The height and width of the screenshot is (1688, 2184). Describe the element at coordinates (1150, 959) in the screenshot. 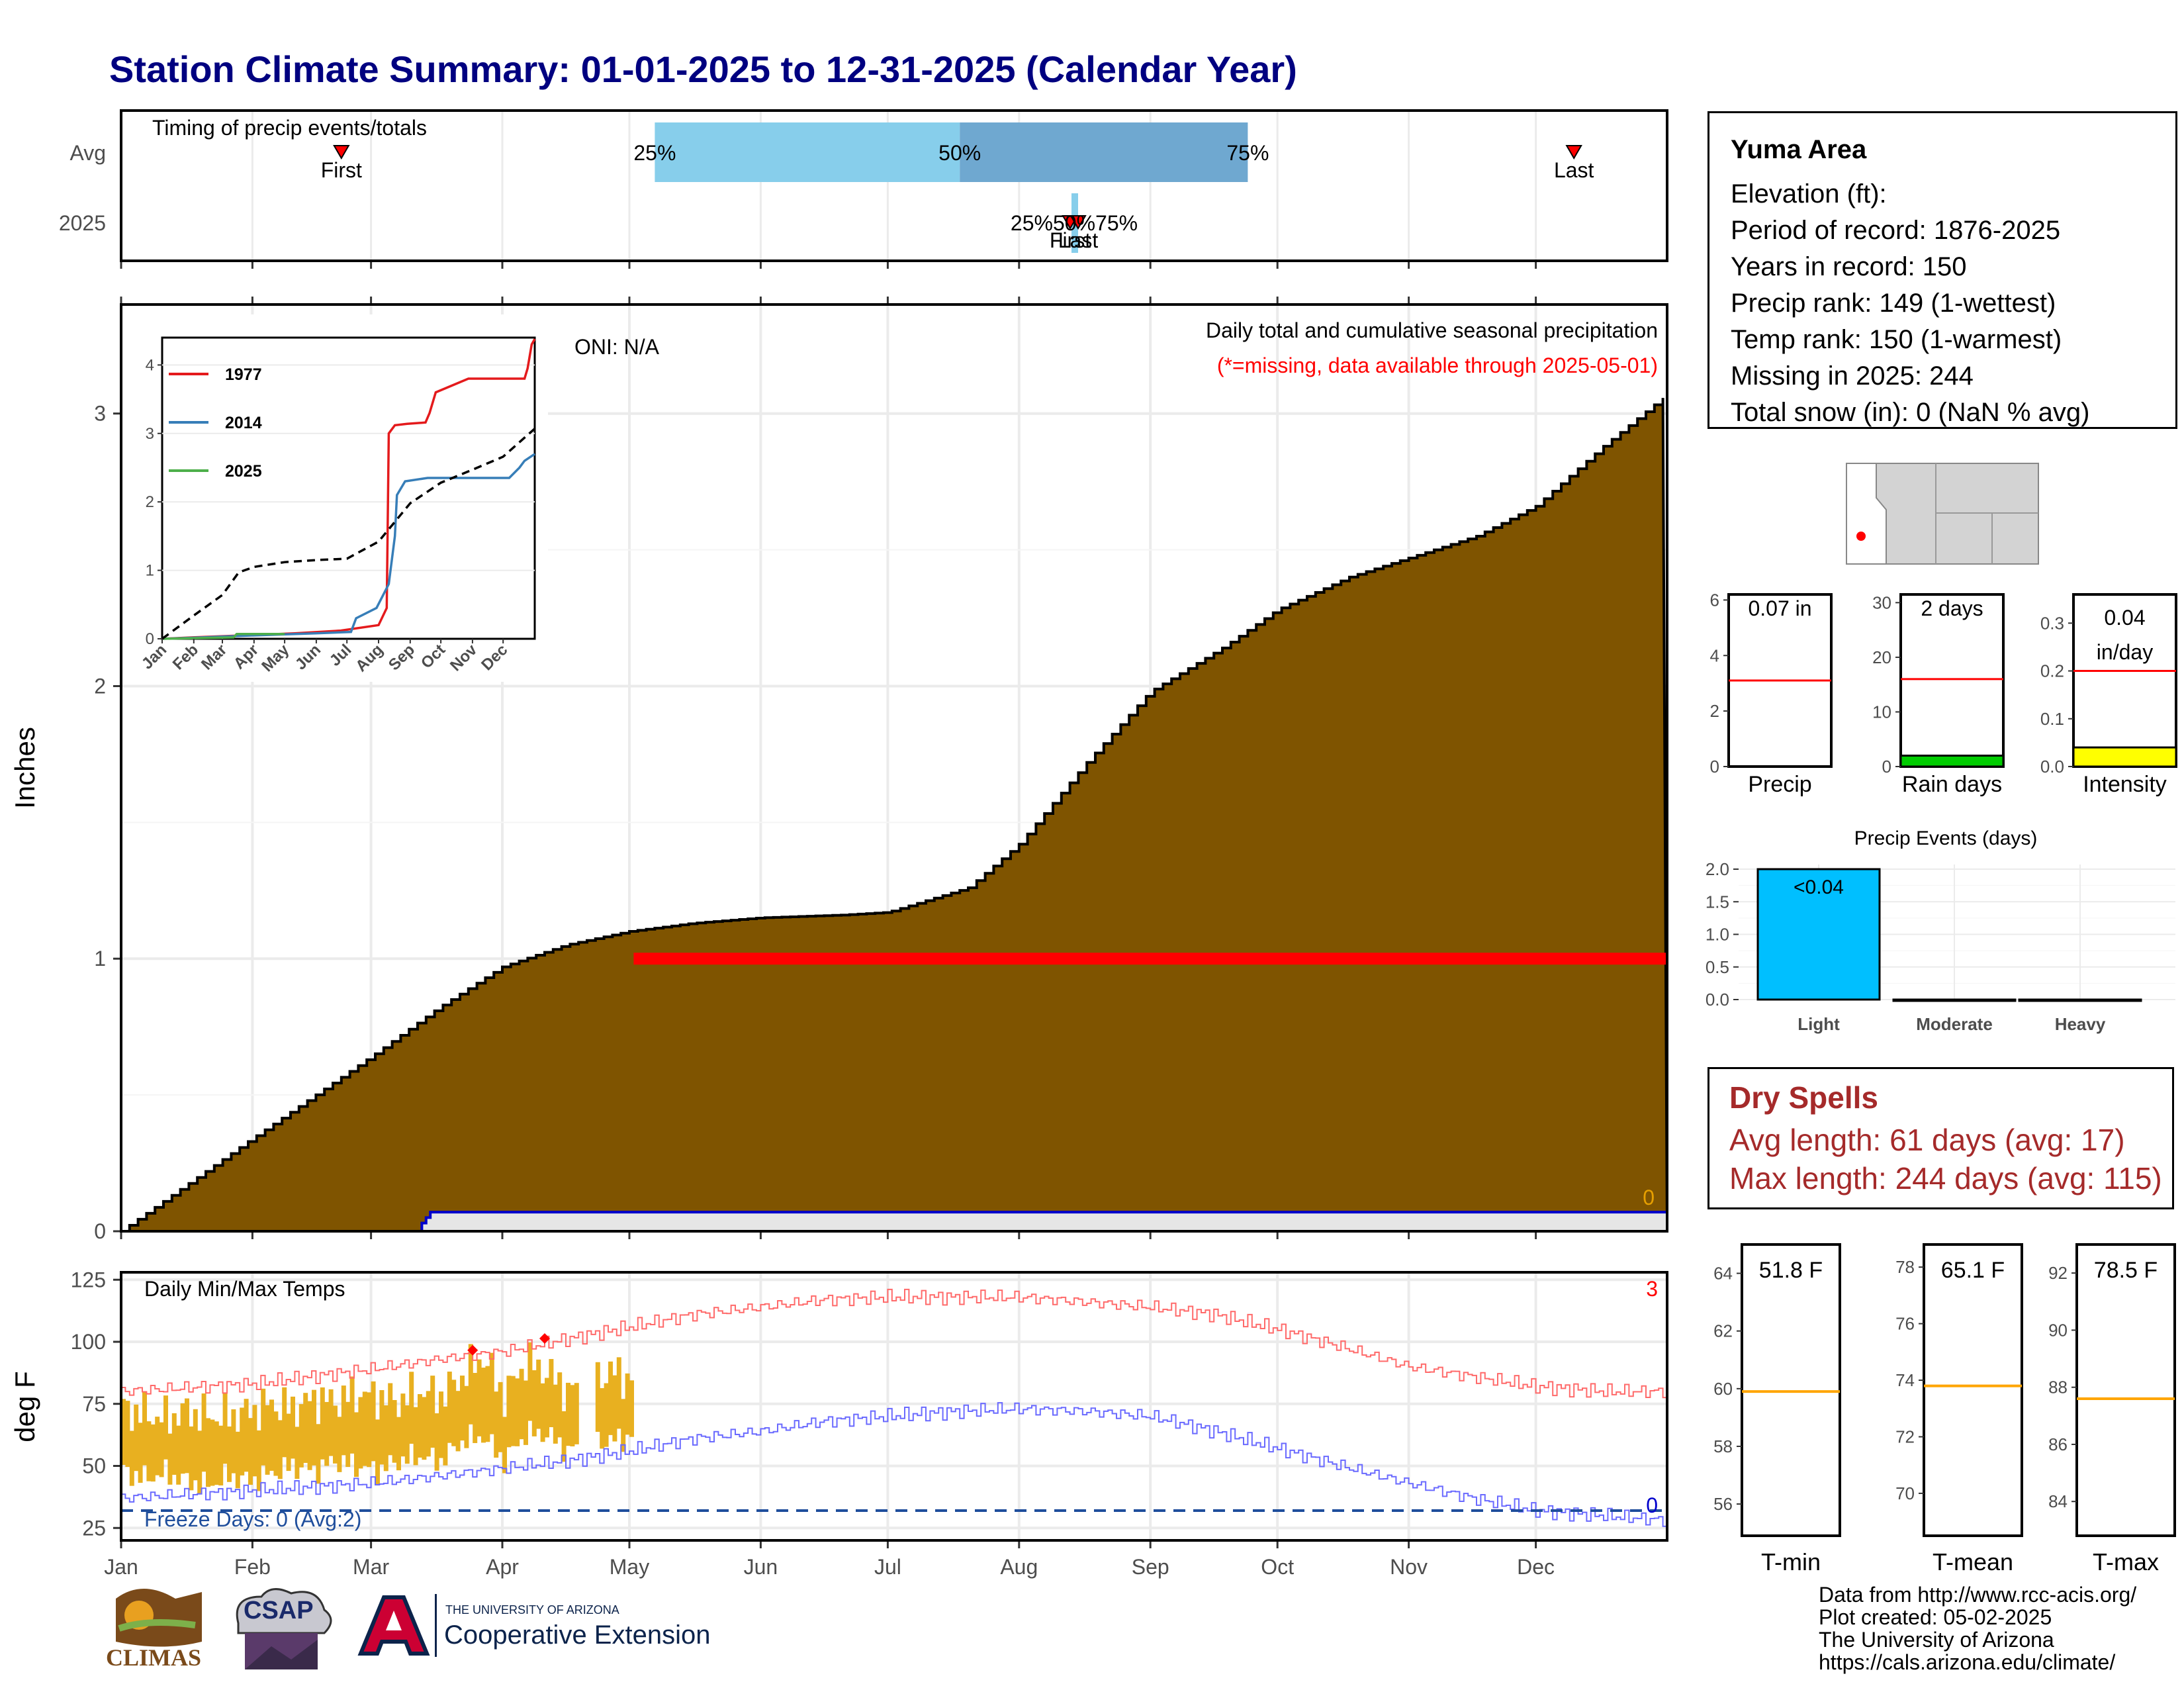

I see `missing-data-markers` at that location.